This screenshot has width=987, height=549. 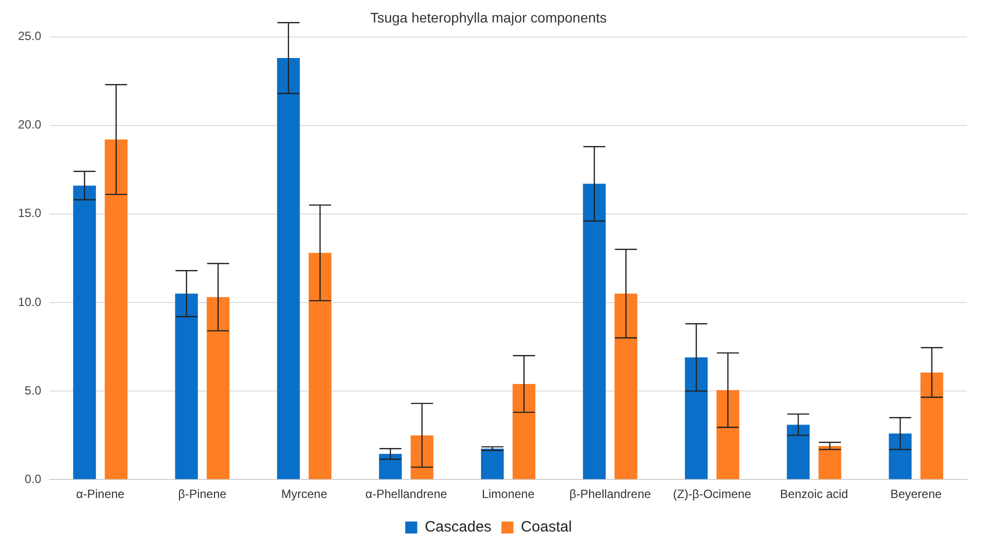 What do you see at coordinates (30, 301) in the screenshot?
I see `y-tick-label: 10.0` at bounding box center [30, 301].